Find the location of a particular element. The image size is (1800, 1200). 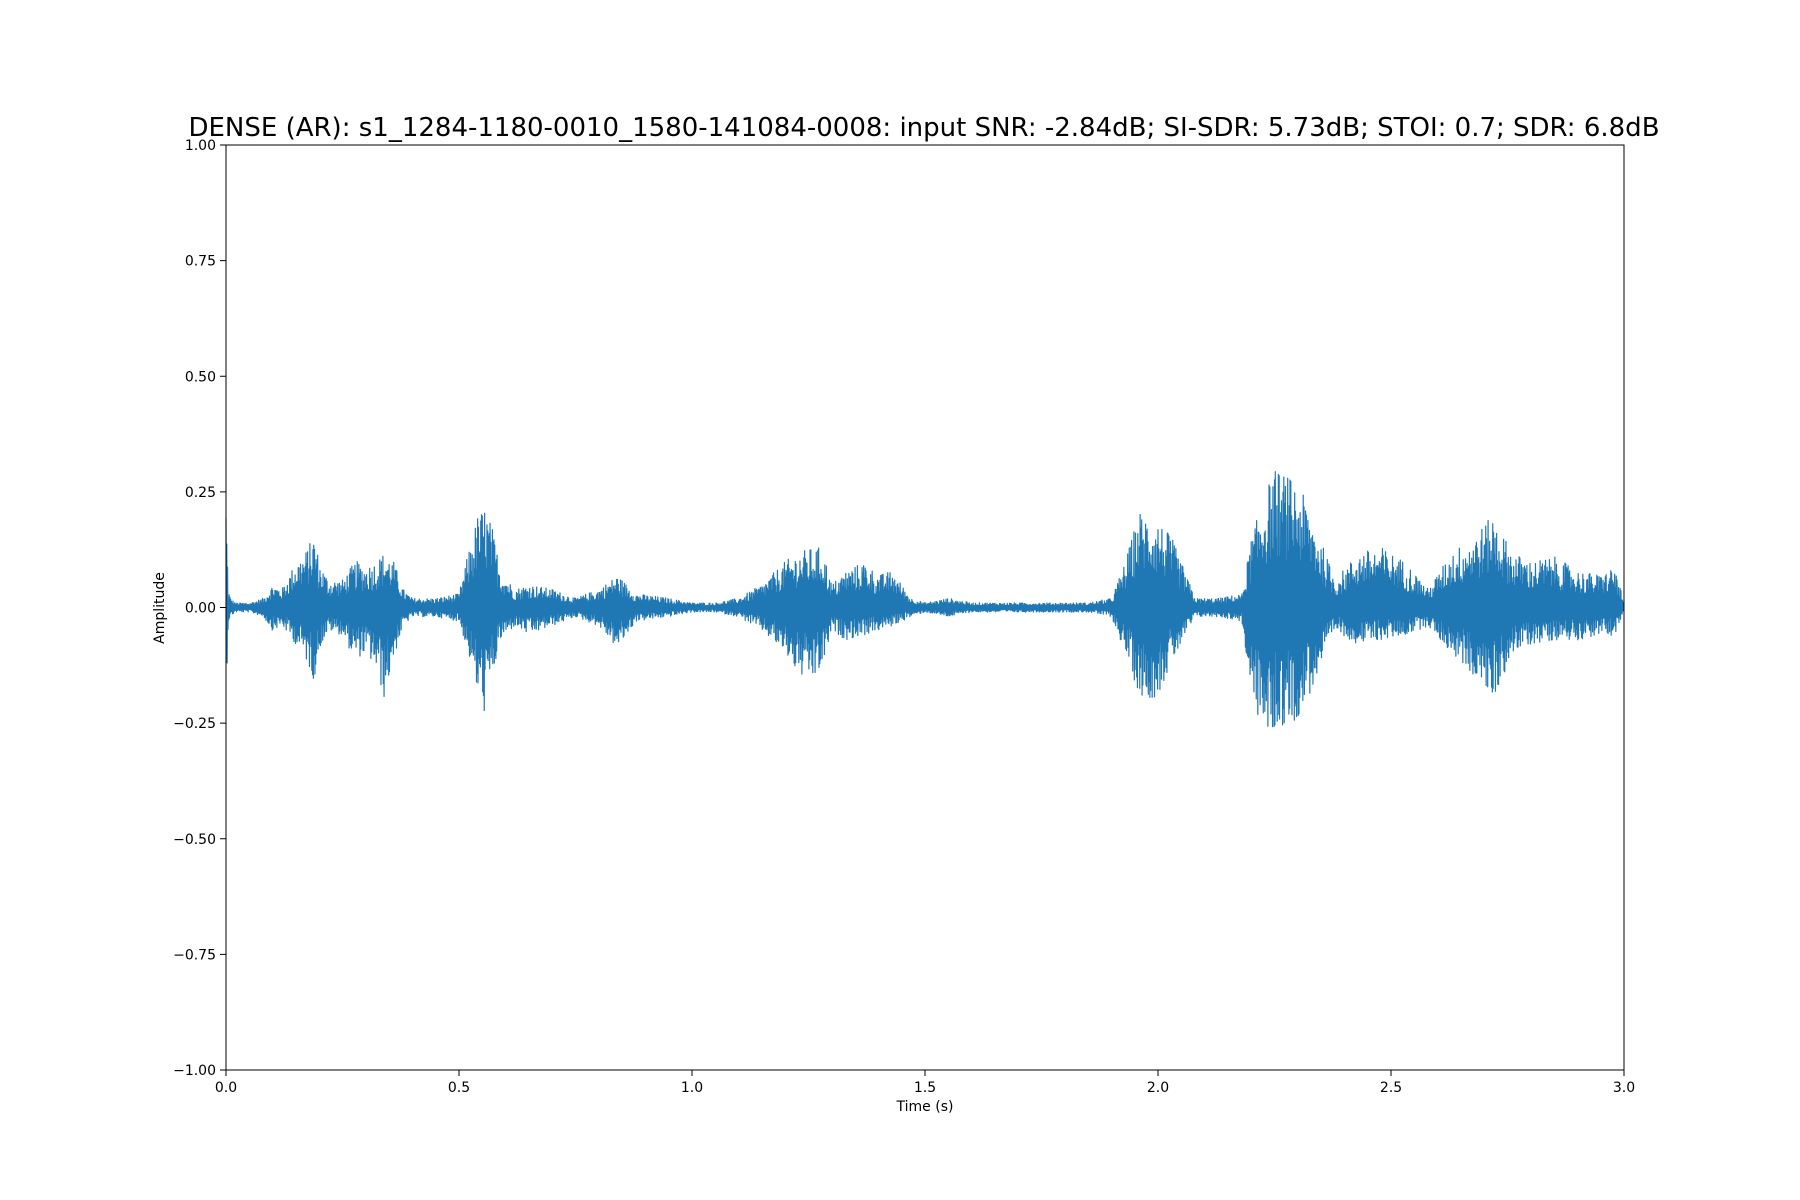

x-tick-label: 1.0 is located at coordinates (692, 1088).